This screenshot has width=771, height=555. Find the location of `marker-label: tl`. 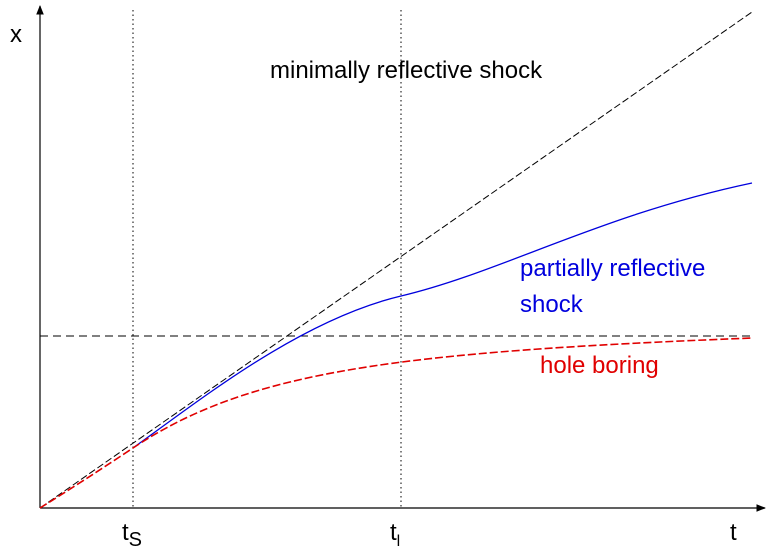

marker-label: tl is located at coordinates (395, 534).